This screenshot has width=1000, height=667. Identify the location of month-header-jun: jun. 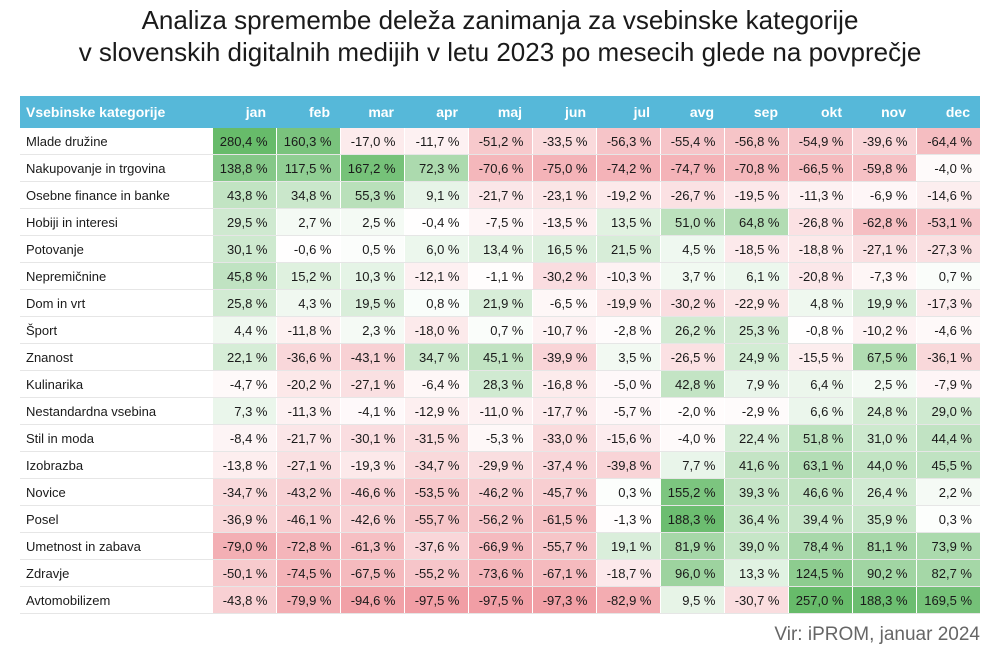
(564, 112).